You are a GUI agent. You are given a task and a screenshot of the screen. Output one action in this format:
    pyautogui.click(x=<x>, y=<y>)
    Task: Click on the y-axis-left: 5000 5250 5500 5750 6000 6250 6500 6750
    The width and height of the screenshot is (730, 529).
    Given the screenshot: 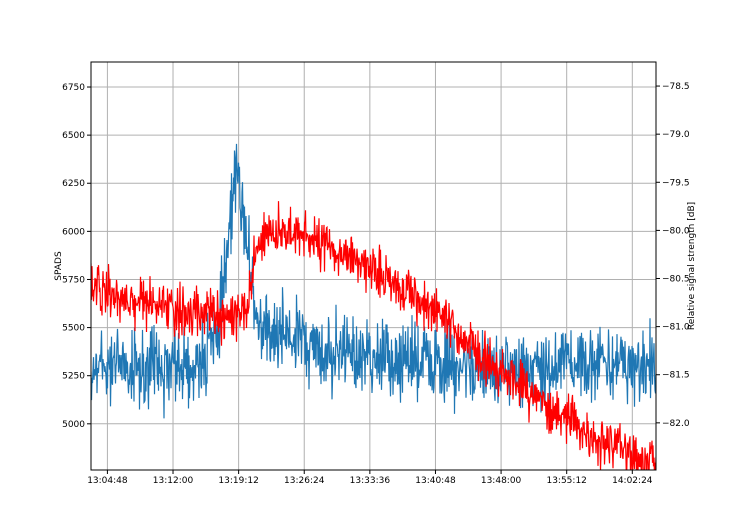 What is the action you would take?
    pyautogui.click(x=76, y=256)
    